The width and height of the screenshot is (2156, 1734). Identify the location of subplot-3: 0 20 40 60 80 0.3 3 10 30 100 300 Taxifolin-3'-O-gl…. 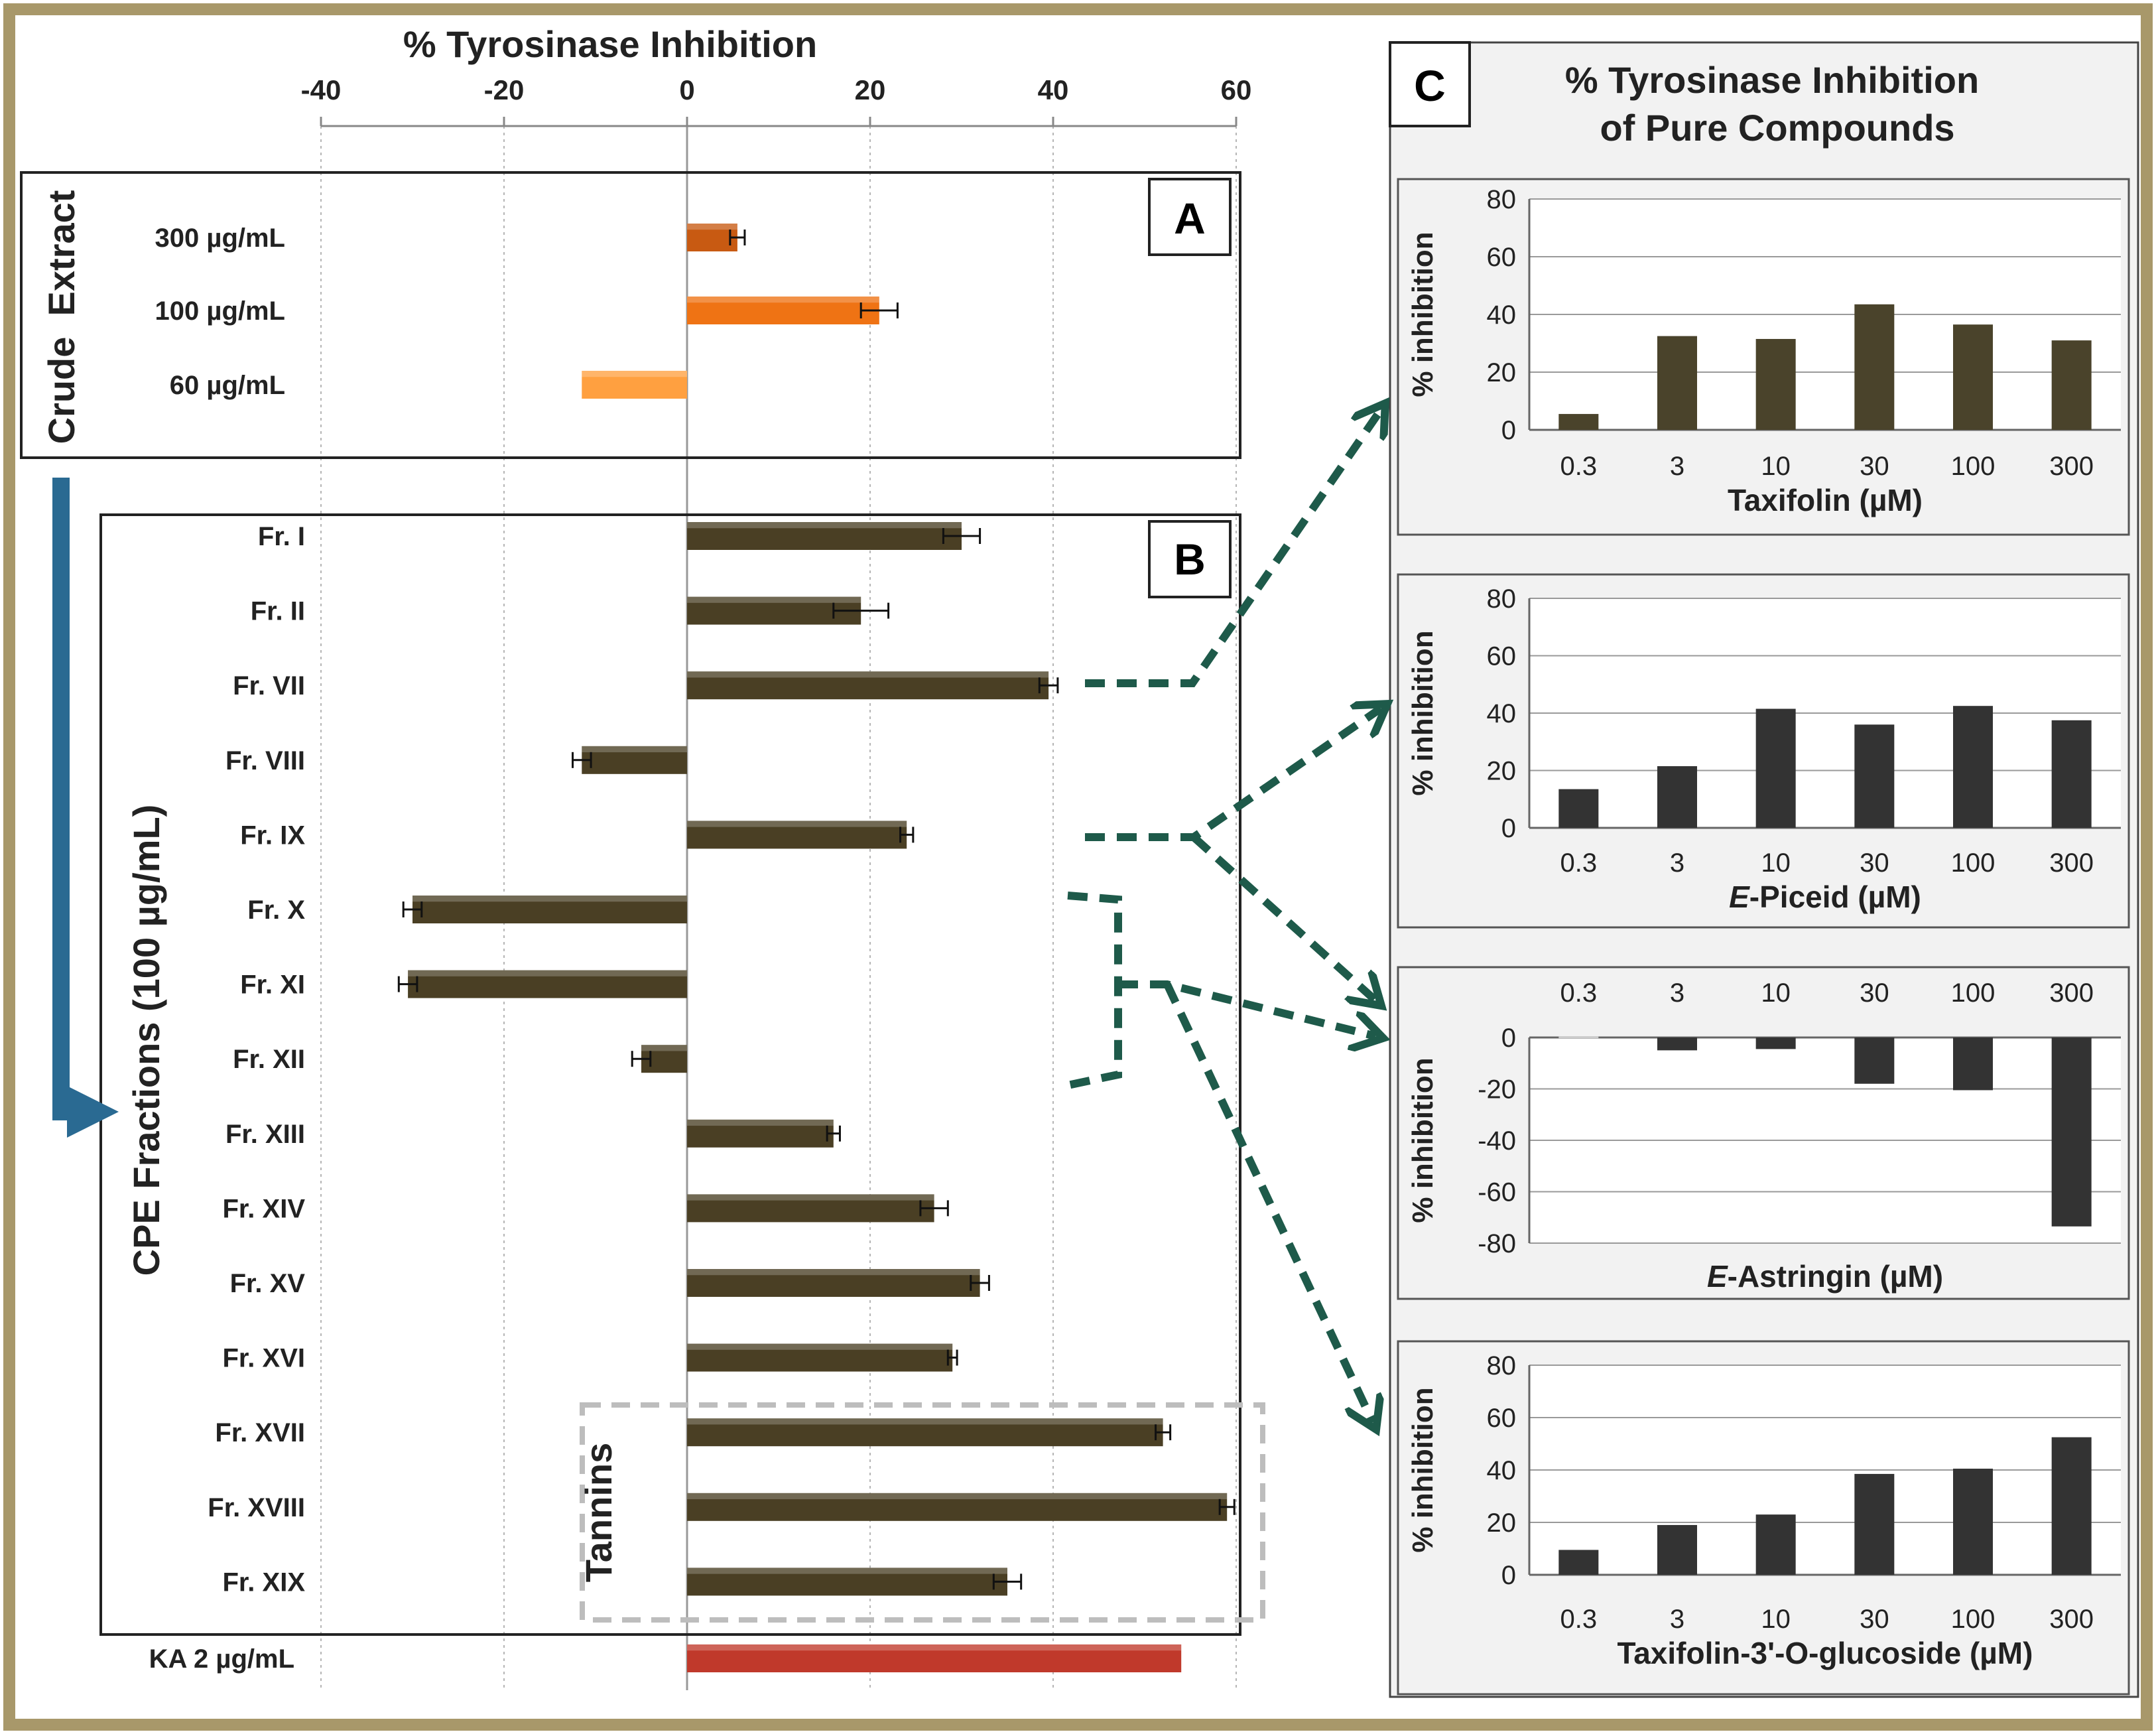
(1763, 1518).